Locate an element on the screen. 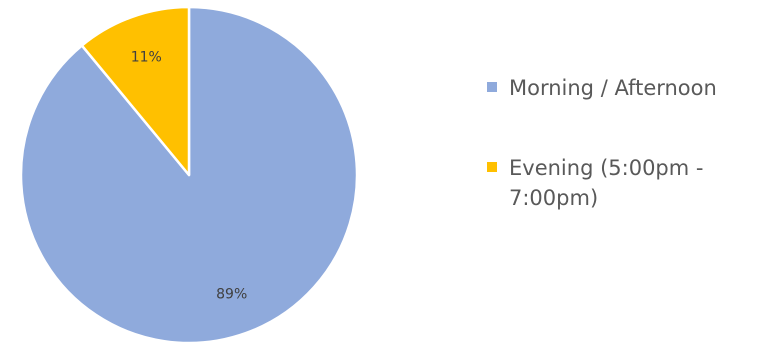 The height and width of the screenshot is (346, 782). legend-label-1-line-1: 7:00pm) is located at coordinates (553, 198).